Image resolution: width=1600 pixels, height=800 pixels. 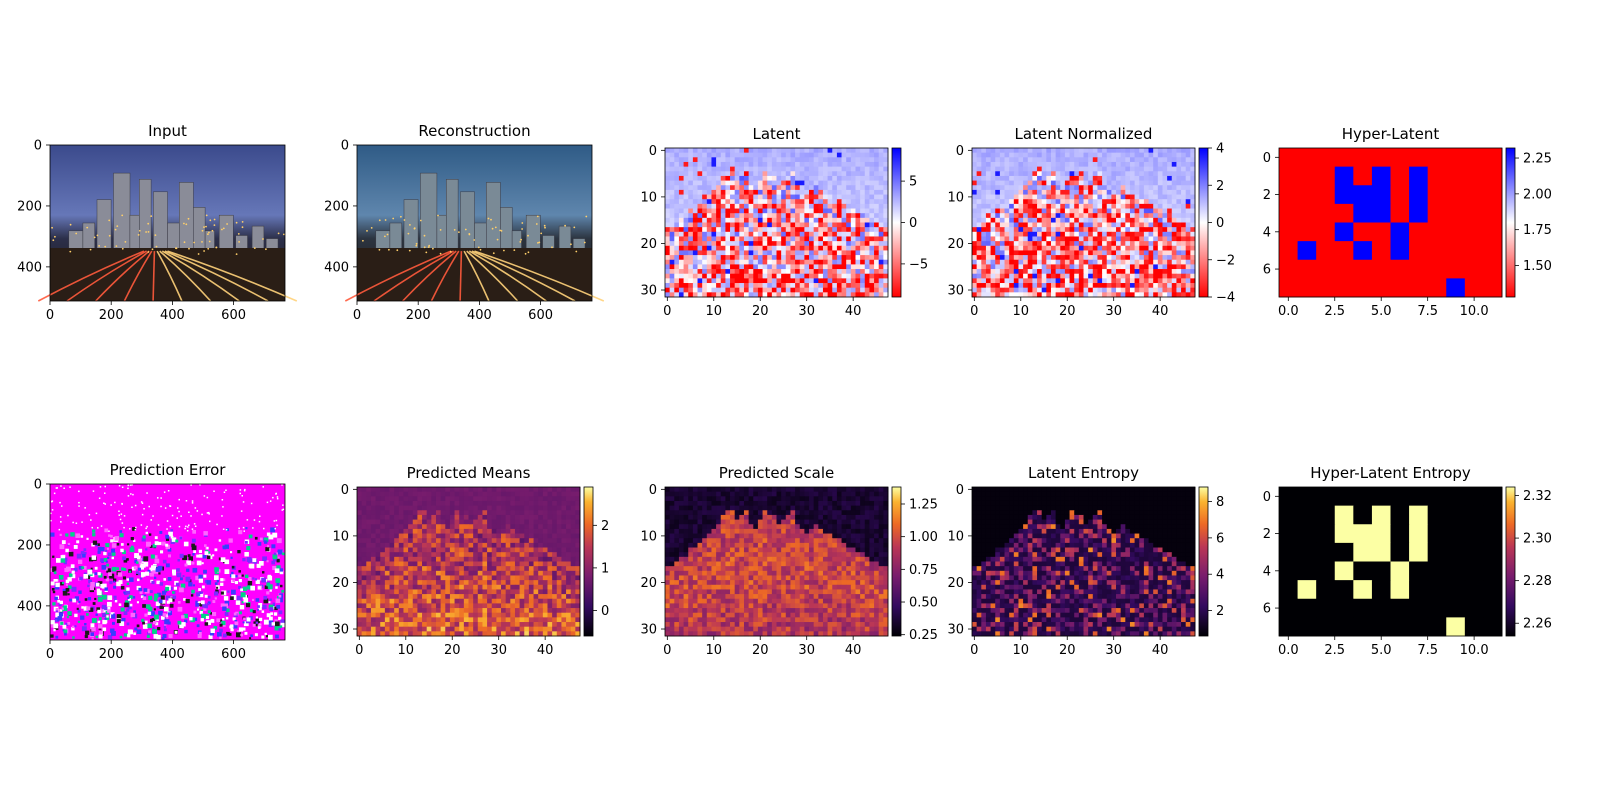 I want to click on reconstruction-plot-area, so click(x=474, y=223).